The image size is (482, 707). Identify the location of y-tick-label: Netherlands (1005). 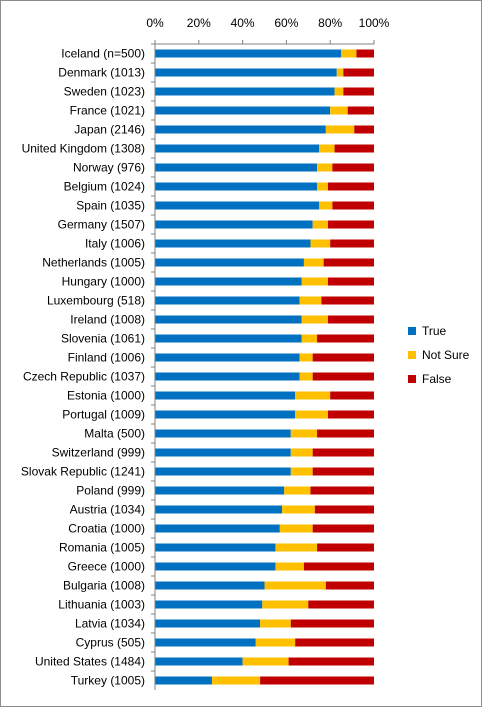
(93, 263).